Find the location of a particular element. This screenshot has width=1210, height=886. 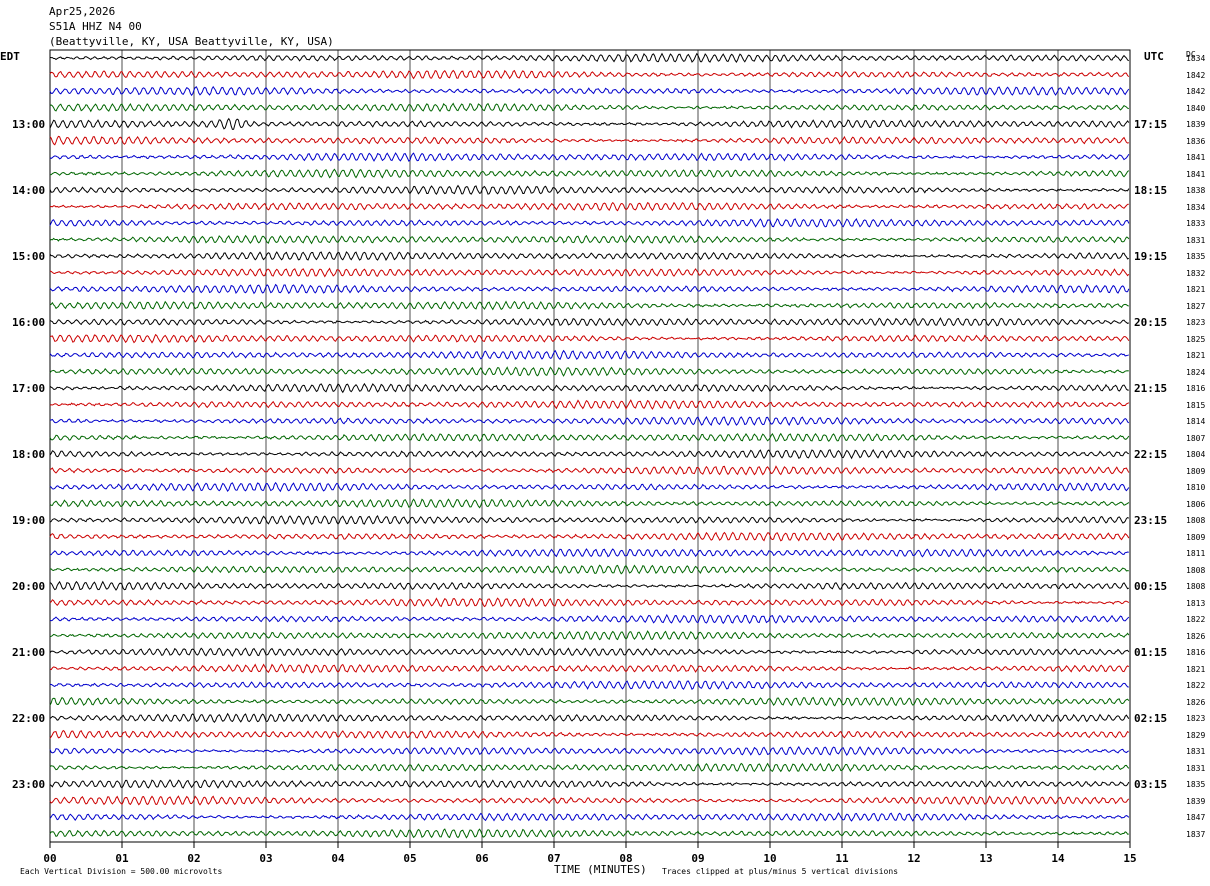

x-tick-label: 03 is located at coordinates (265, 858).